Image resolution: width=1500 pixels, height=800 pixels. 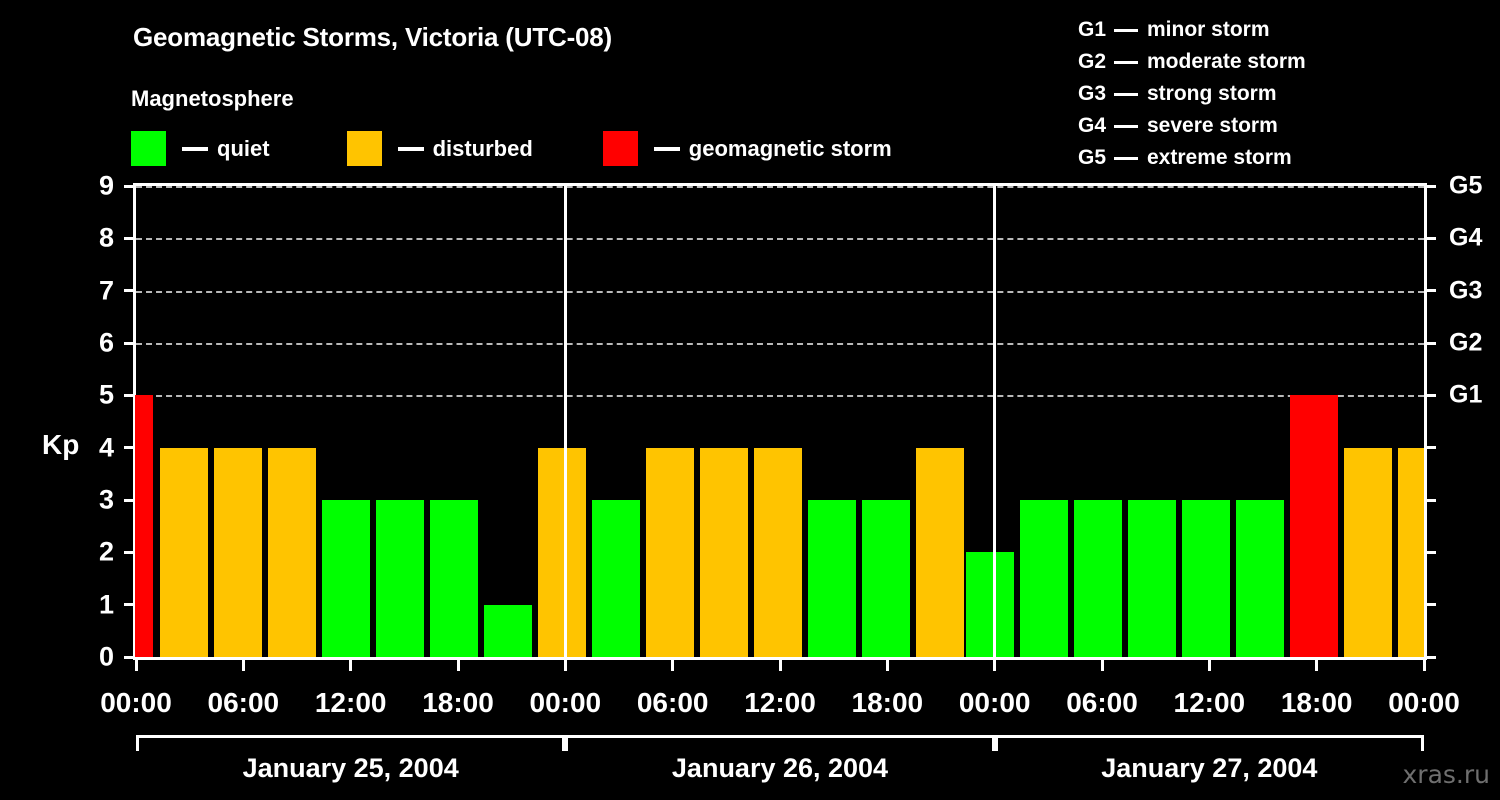 What do you see at coordinates (1092, 125) in the screenshot?
I see `gscale-code: G4` at bounding box center [1092, 125].